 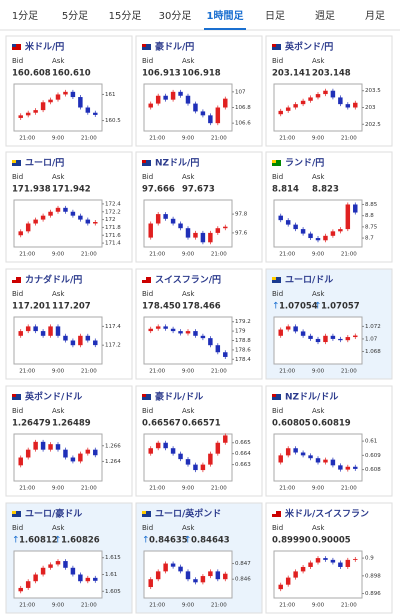 What do you see at coordinates (188, 541) in the screenshot?
I see `ask-arrow: ↑` at bounding box center [188, 541].